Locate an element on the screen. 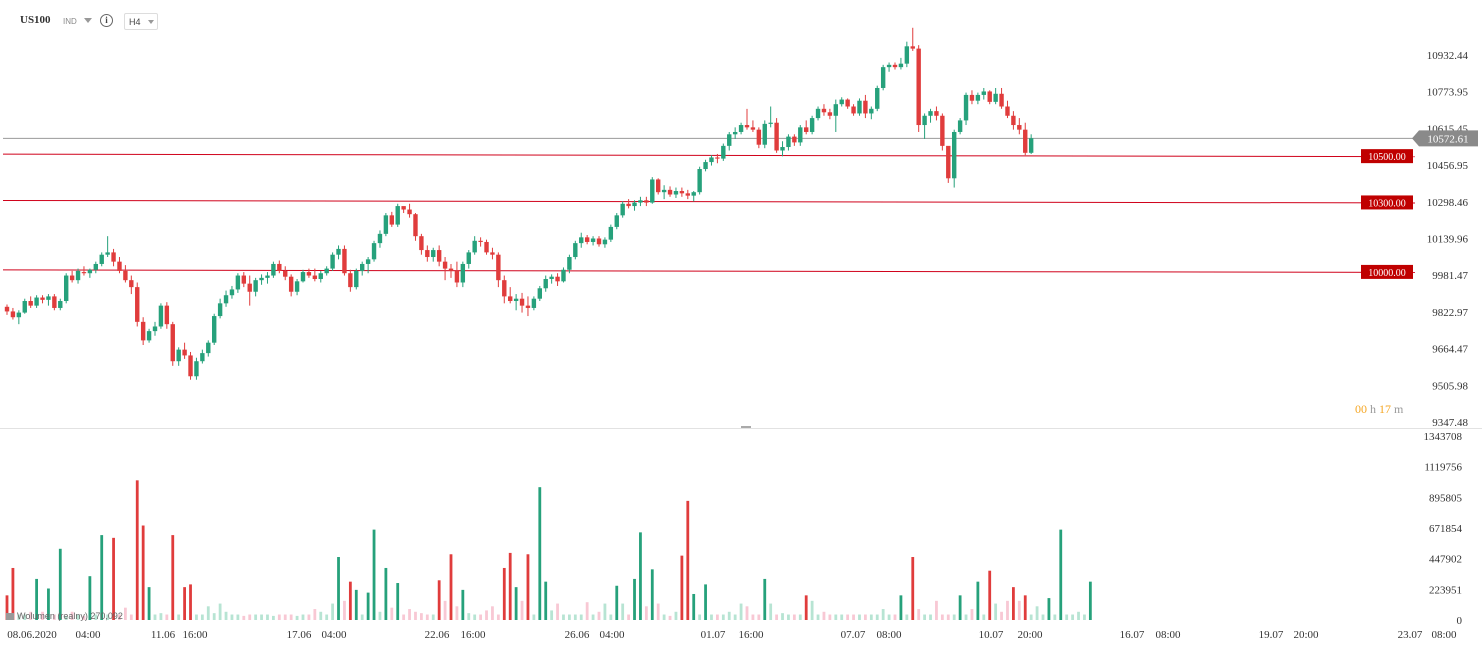 The height and width of the screenshot is (650, 1482). time-axis-tick: 20:00 is located at coordinates (1030, 635).